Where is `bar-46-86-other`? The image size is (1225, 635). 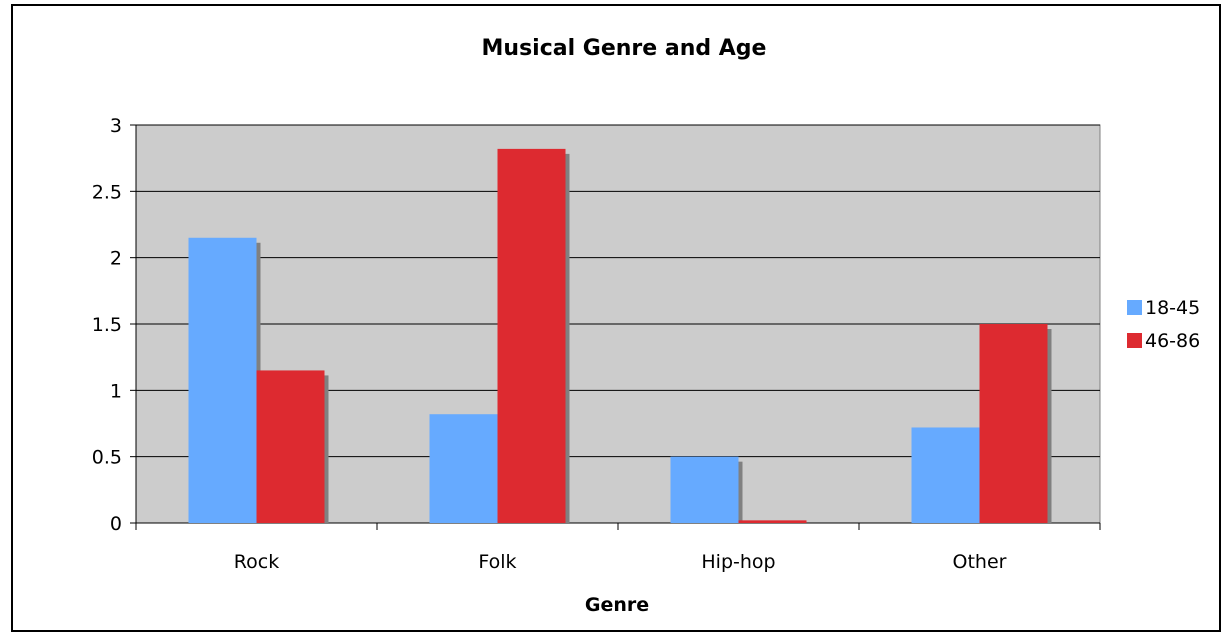 bar-46-86-other is located at coordinates (1013, 423).